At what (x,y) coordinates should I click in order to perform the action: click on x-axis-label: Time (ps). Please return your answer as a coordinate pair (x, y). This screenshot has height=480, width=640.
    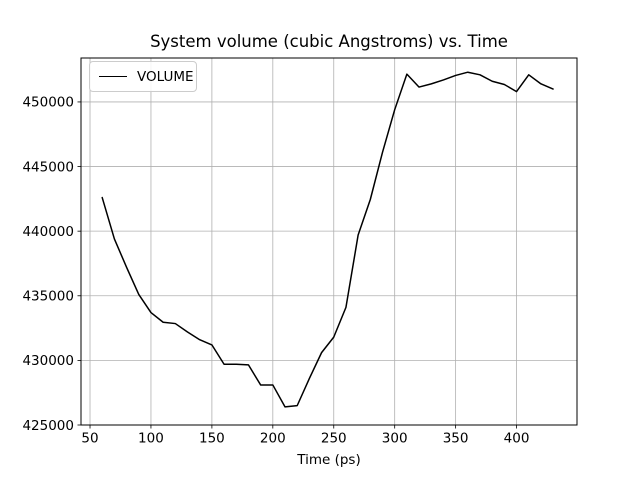
    Looking at the image, I should click on (329, 460).